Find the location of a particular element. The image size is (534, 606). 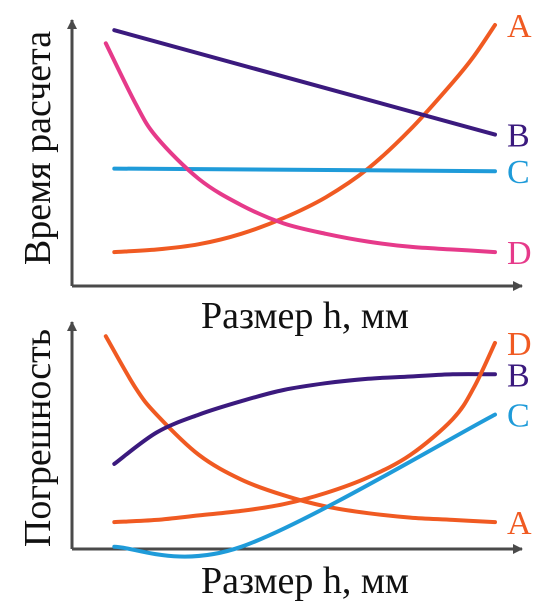

top-x-axis-label: Размер h, мм is located at coordinates (305, 316).